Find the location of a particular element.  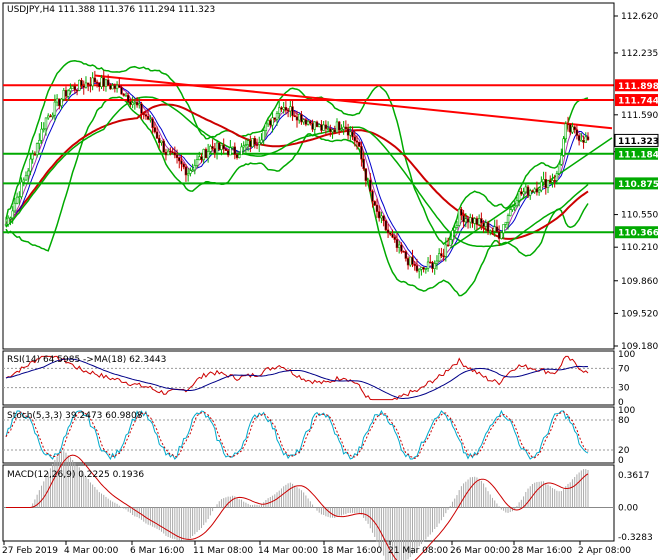

stochastic-lines is located at coordinates (308, 435).